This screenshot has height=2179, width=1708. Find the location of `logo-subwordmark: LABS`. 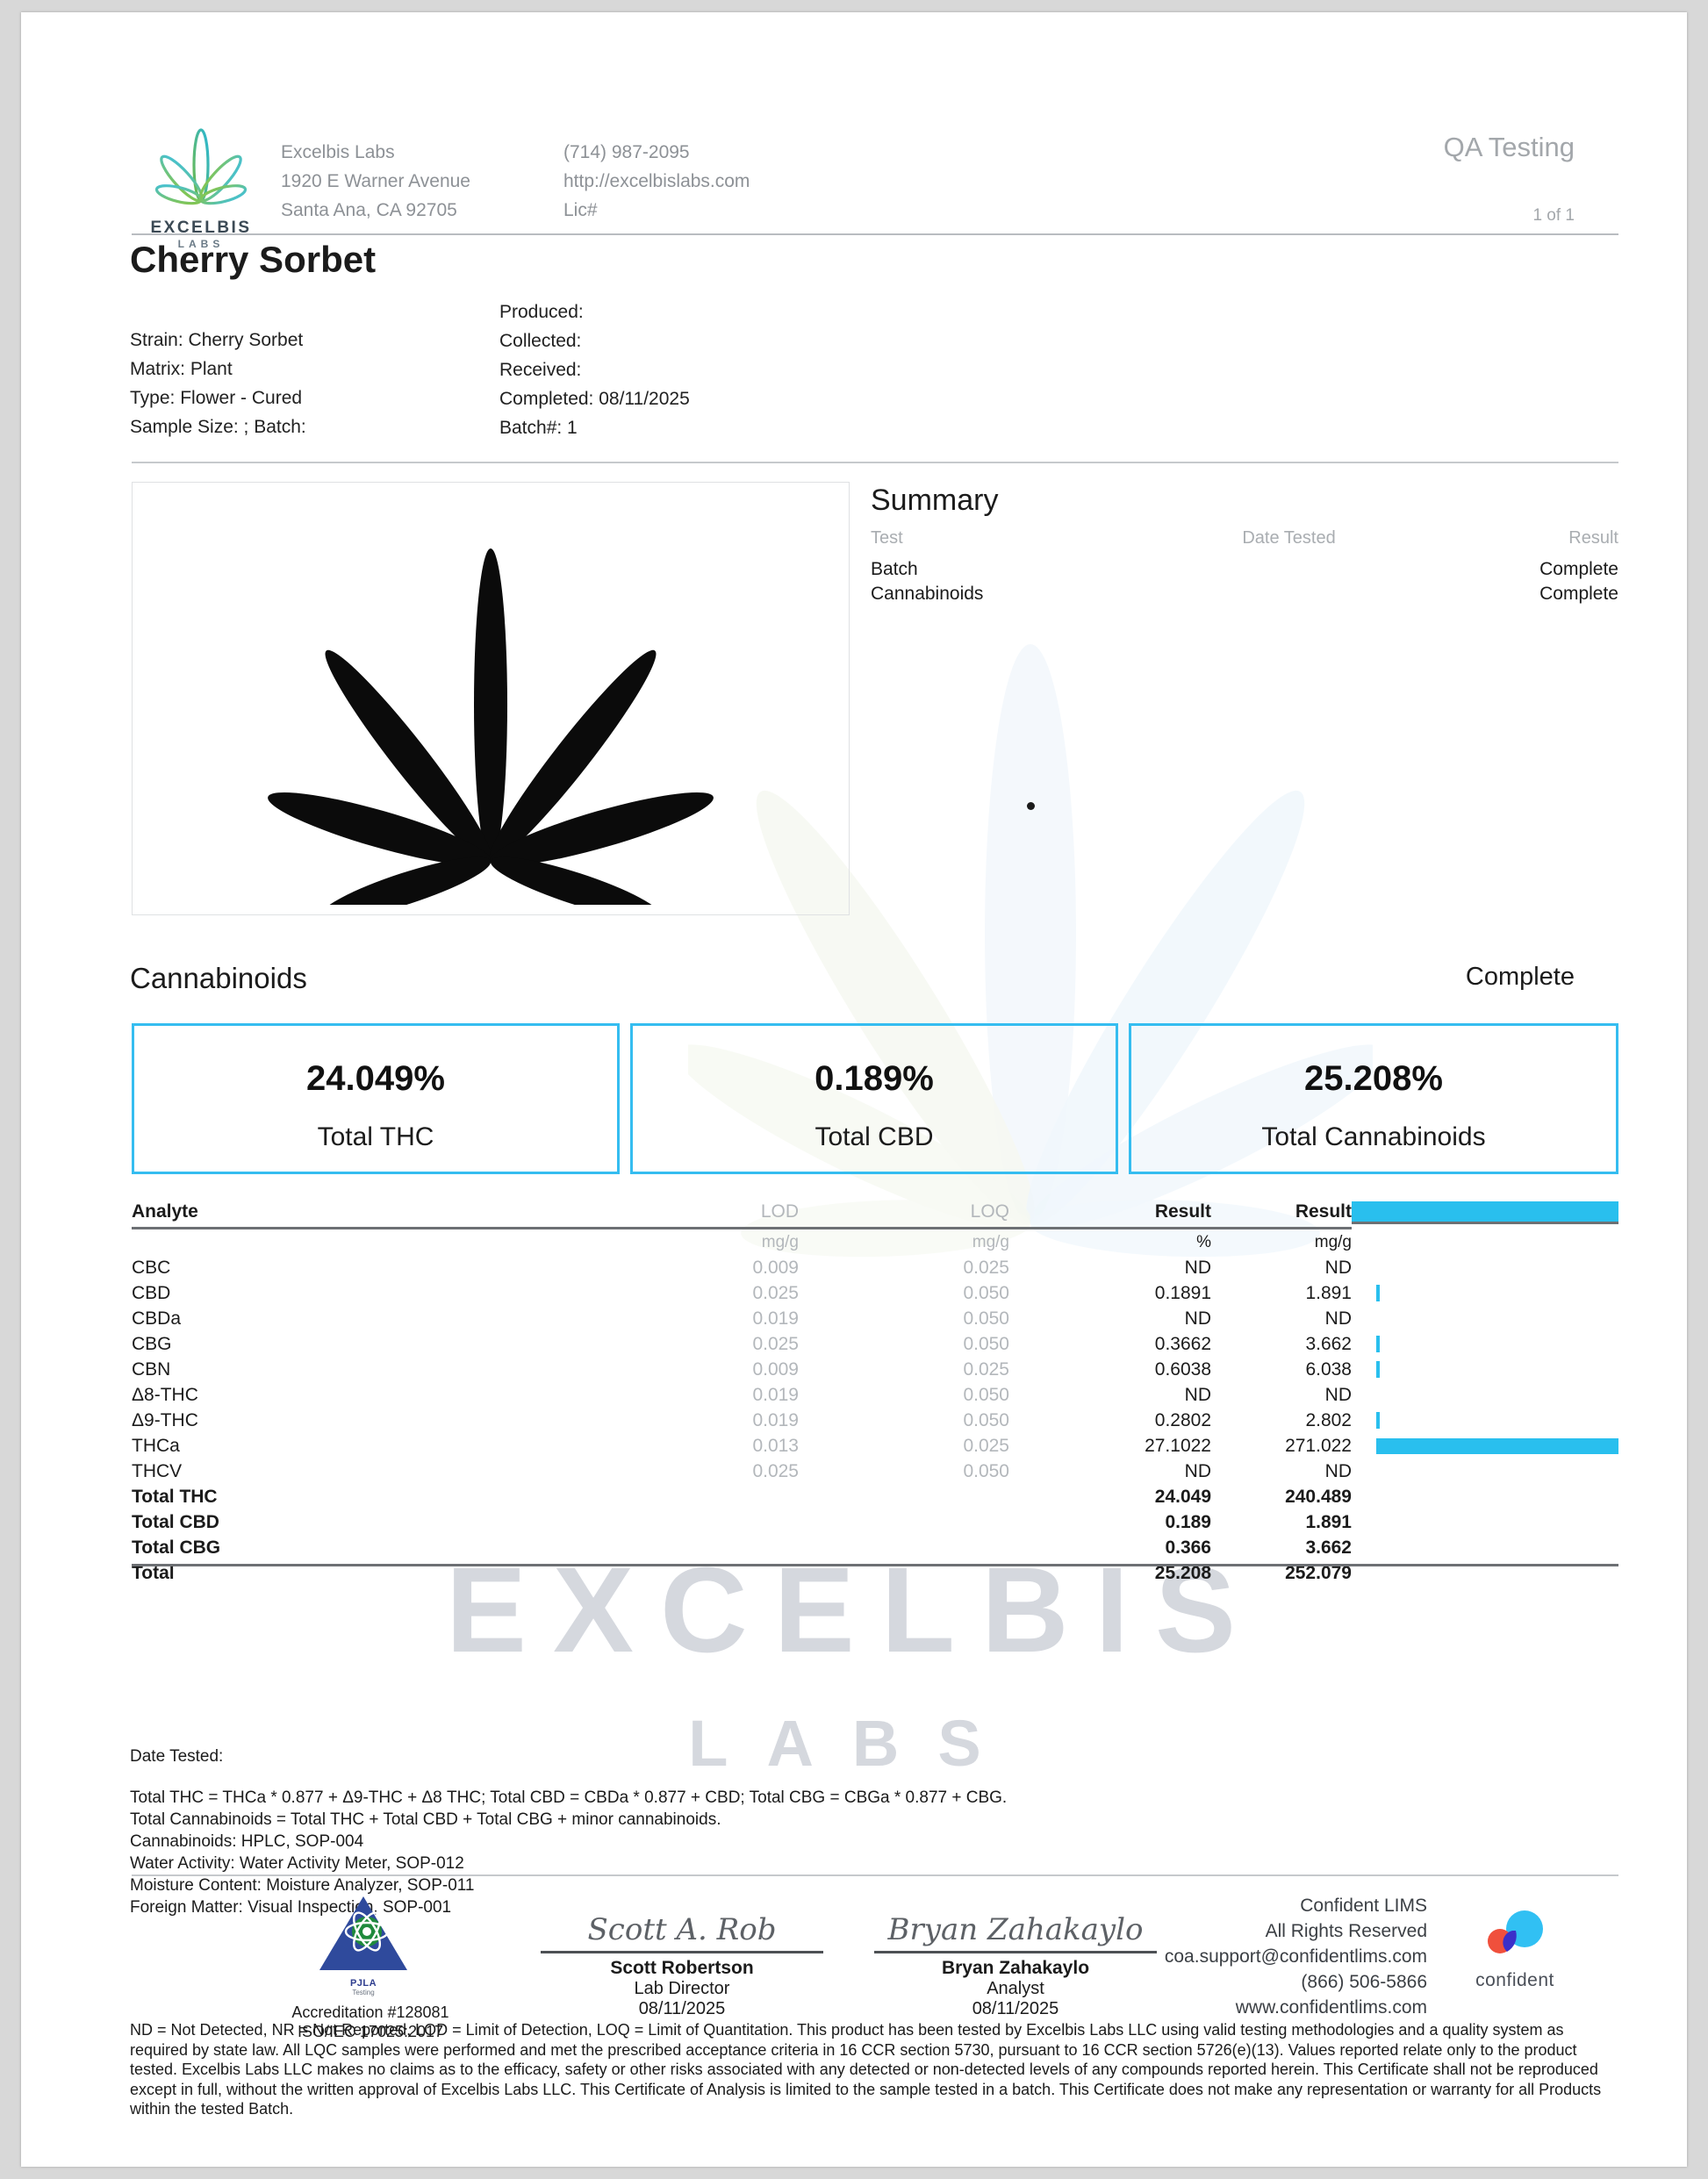

logo-subwordmark: LABS is located at coordinates (201, 244).